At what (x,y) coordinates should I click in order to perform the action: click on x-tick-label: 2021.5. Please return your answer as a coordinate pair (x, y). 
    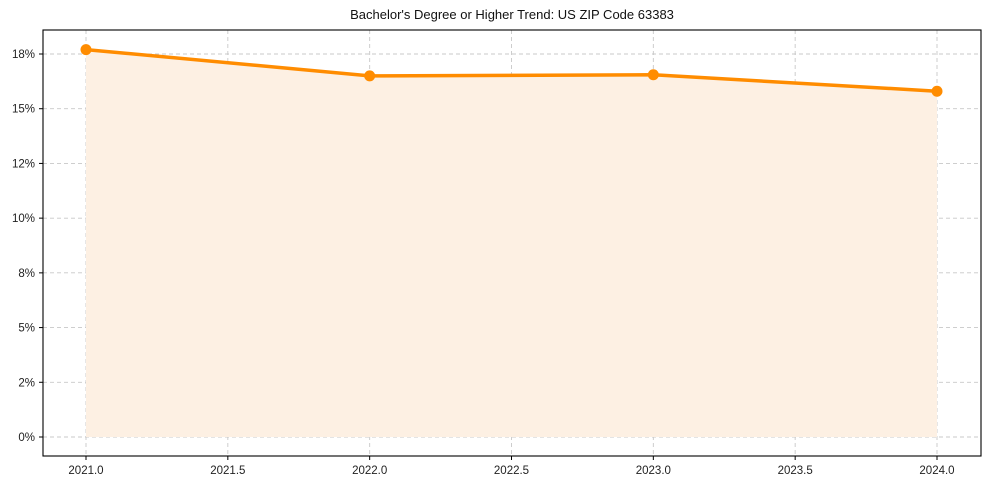
    Looking at the image, I should click on (227, 471).